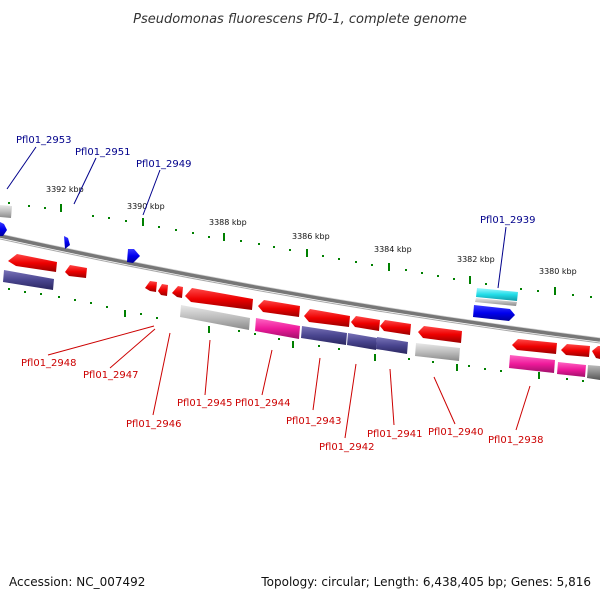  I want to click on accession-text: Accession: NC_007492, so click(77, 582).